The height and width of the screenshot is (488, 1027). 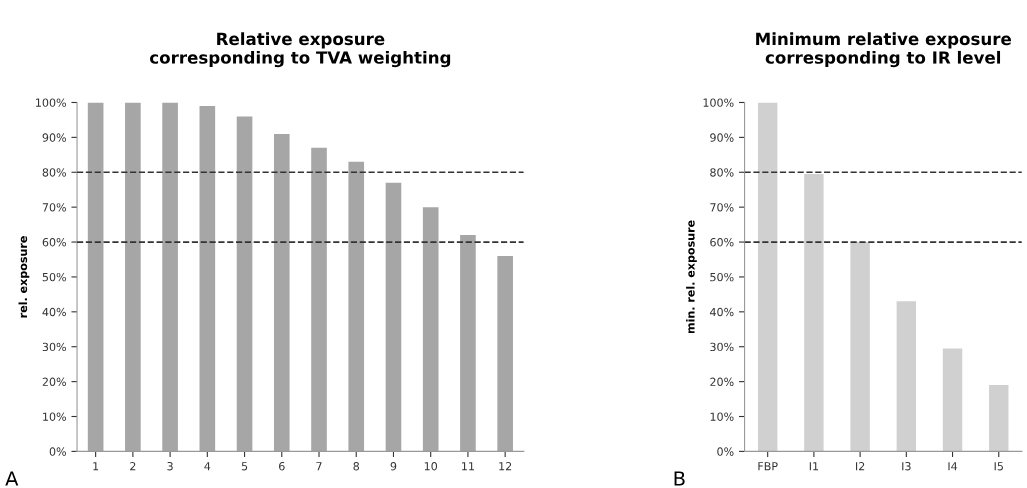 What do you see at coordinates (431, 466) in the screenshot?
I see `x-tick-label: 10` at bounding box center [431, 466].